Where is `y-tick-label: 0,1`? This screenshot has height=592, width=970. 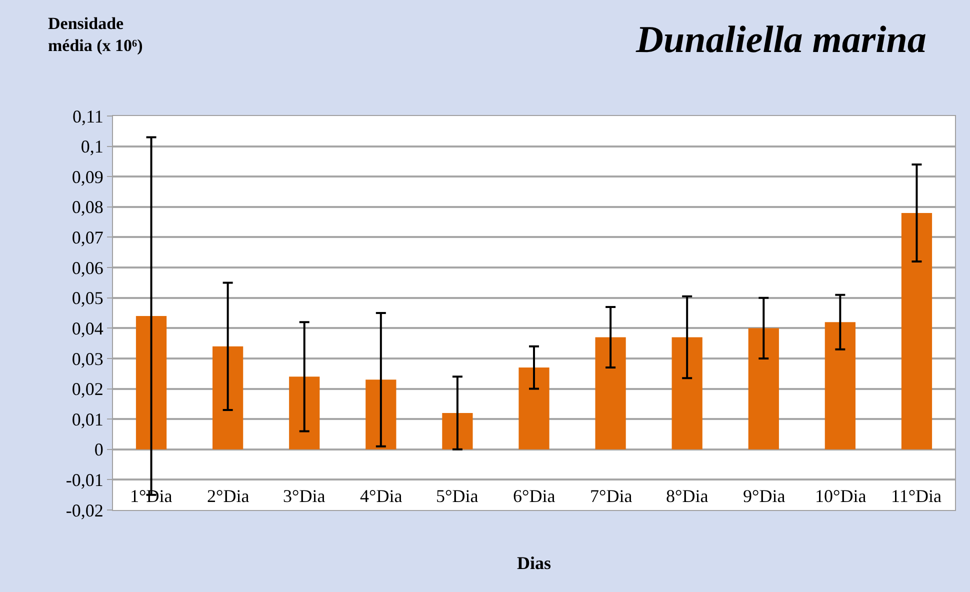
y-tick-label: 0,1 is located at coordinates (92, 146).